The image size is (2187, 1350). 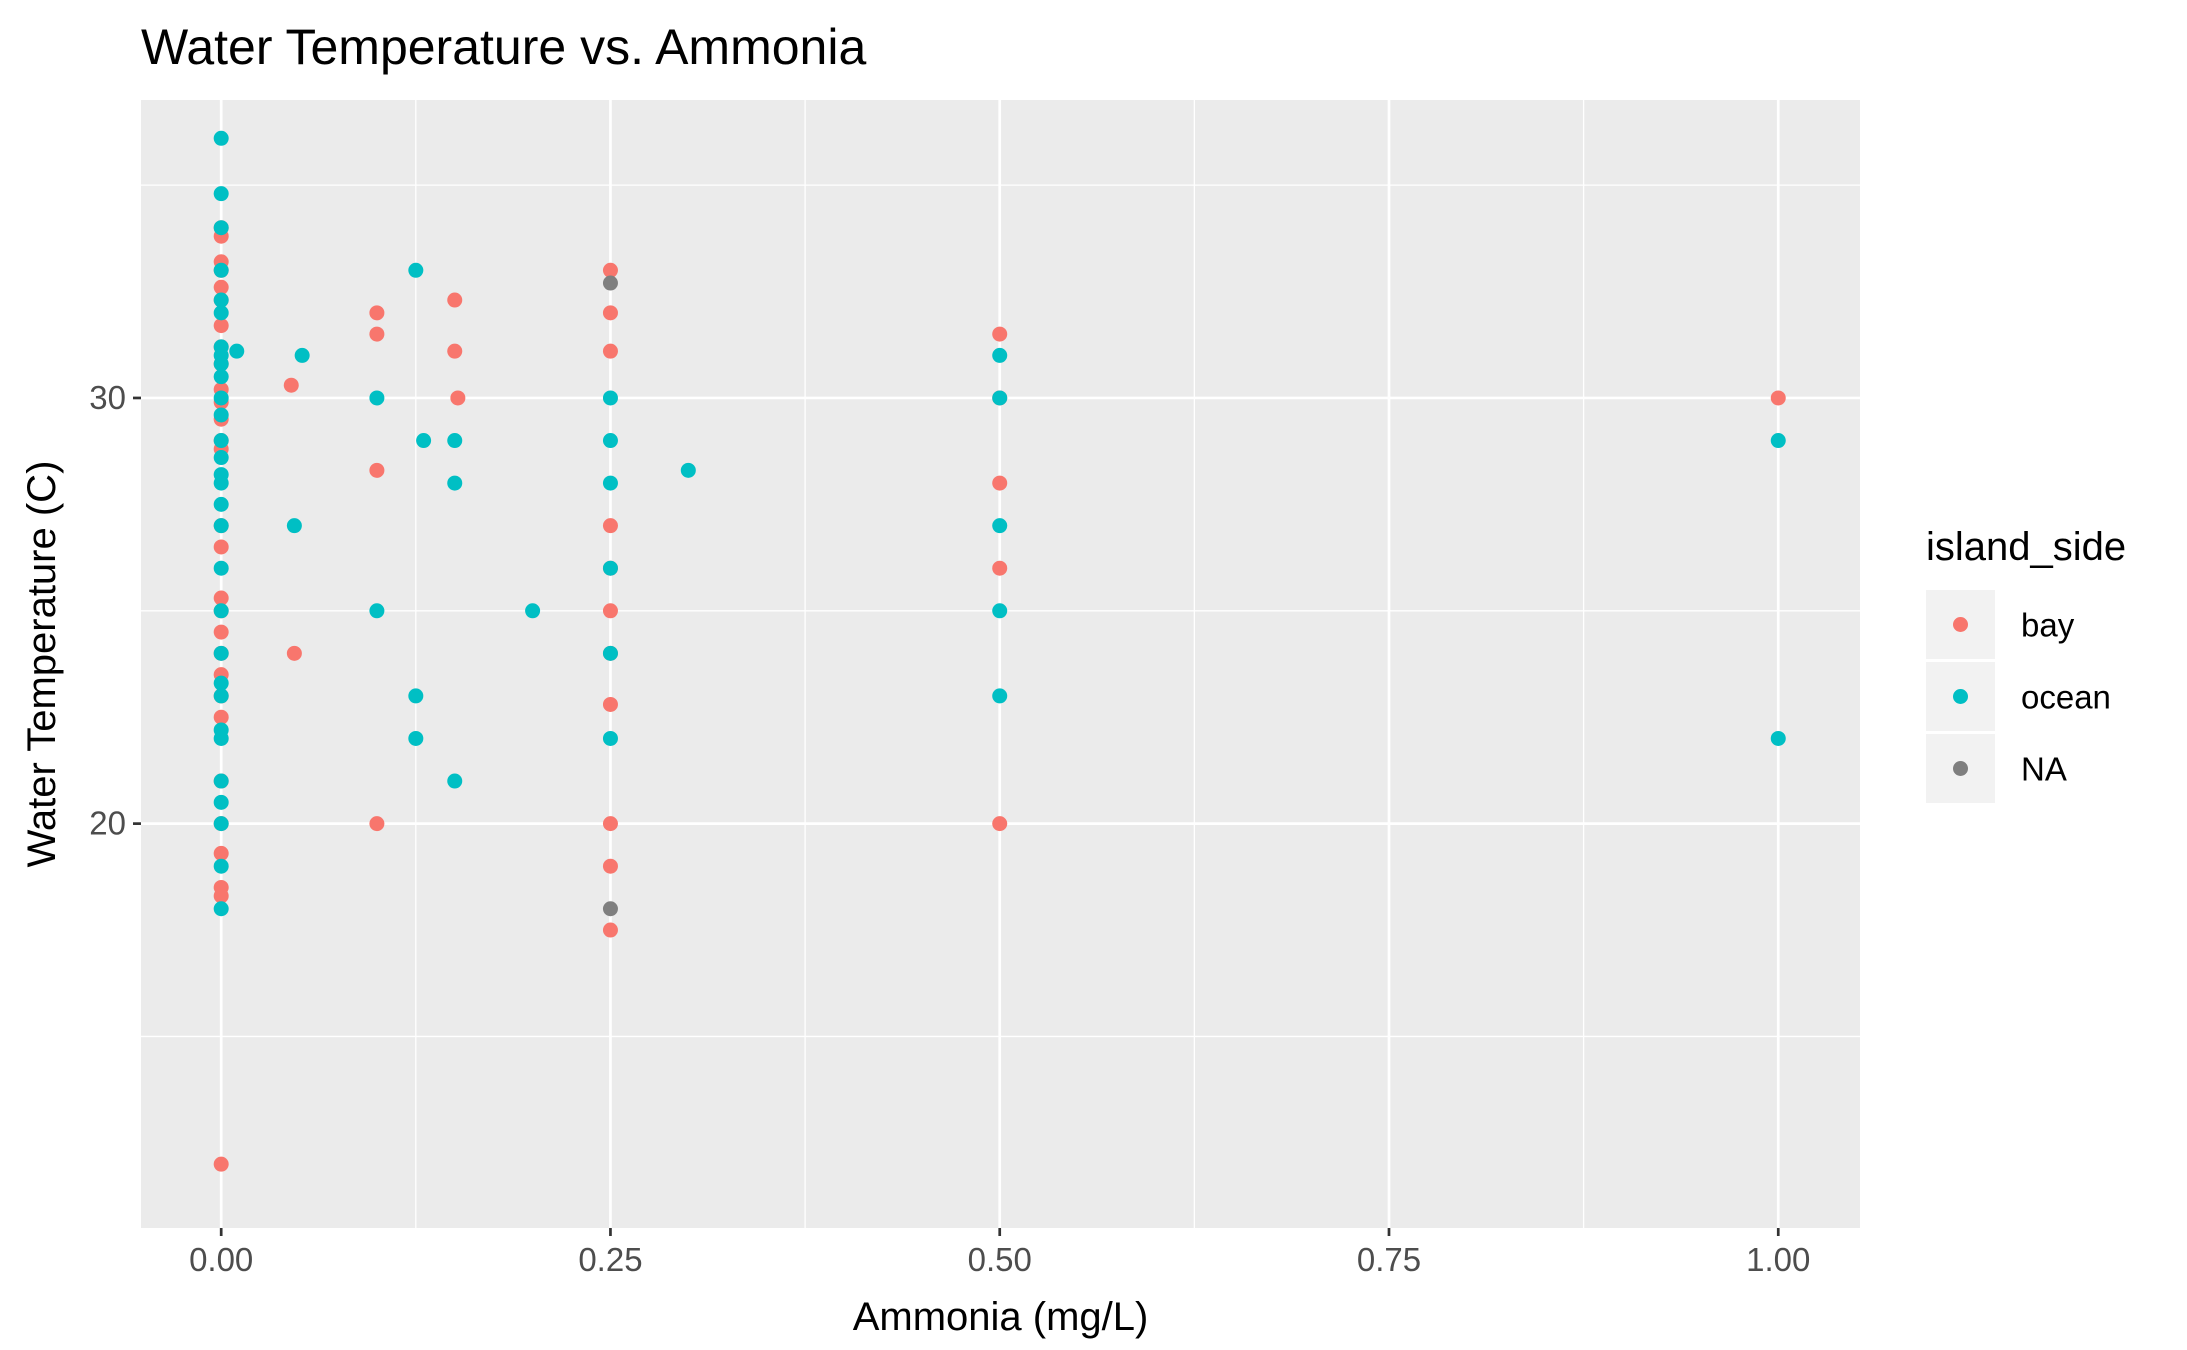 What do you see at coordinates (2018, 696) in the screenshot?
I see `legend-items: bay ocean NA` at bounding box center [2018, 696].